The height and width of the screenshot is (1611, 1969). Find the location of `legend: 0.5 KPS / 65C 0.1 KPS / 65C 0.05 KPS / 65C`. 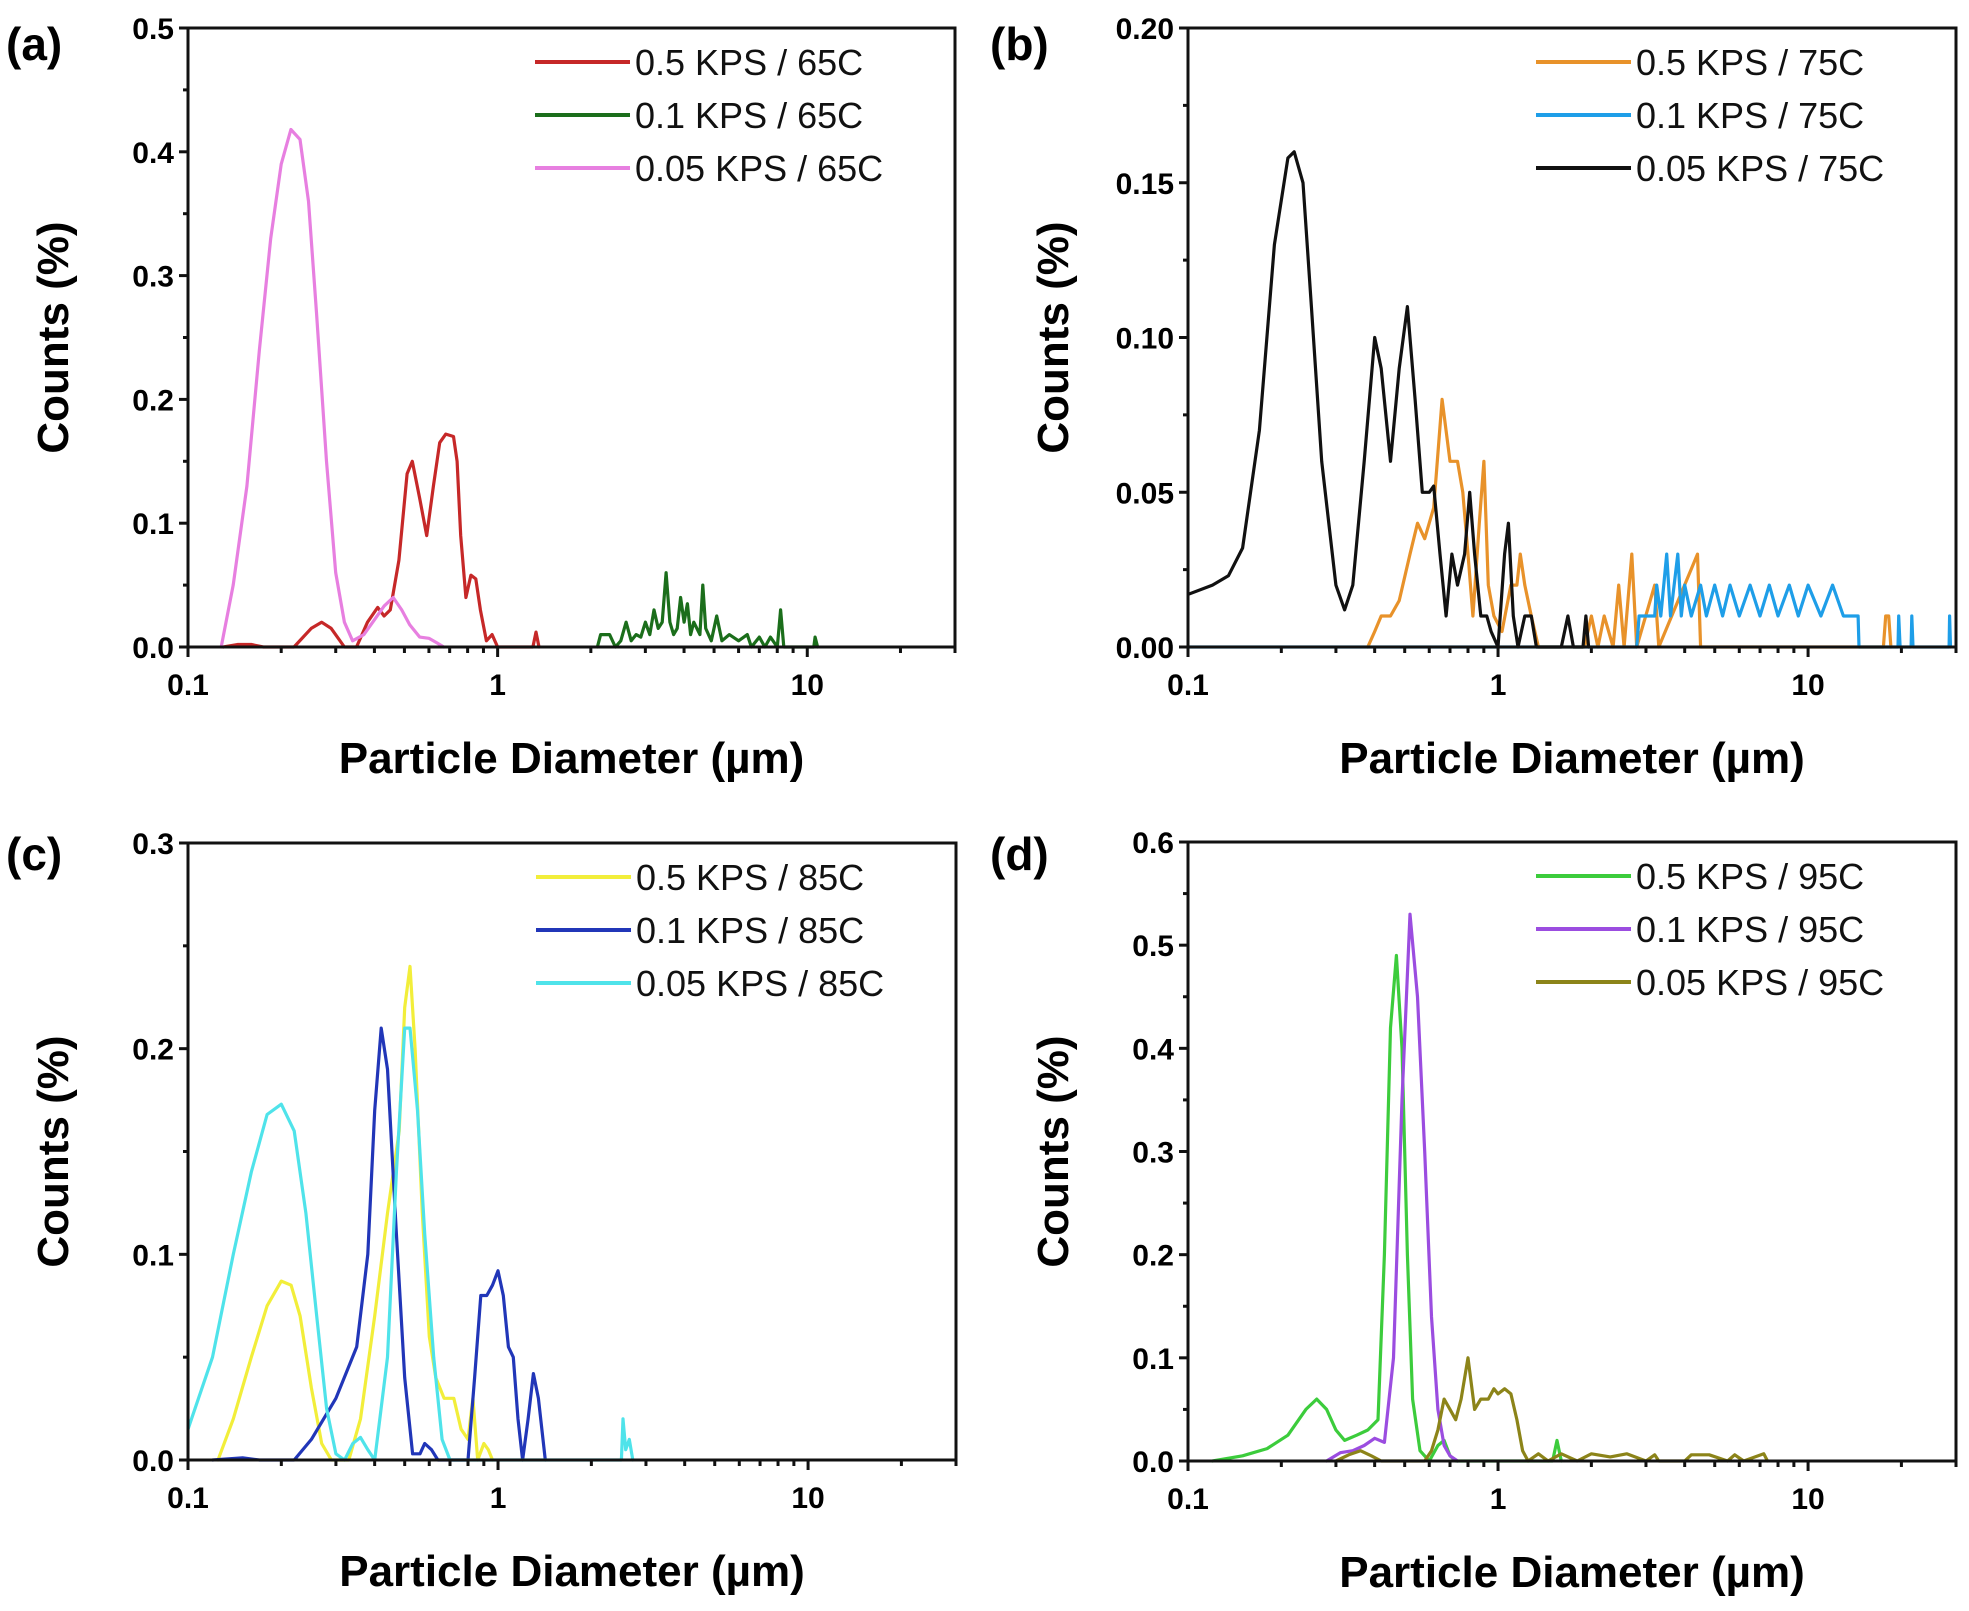

legend: 0.5 KPS / 65C 0.1 KPS / 65C 0.05 KPS / 65C is located at coordinates (709, 115).